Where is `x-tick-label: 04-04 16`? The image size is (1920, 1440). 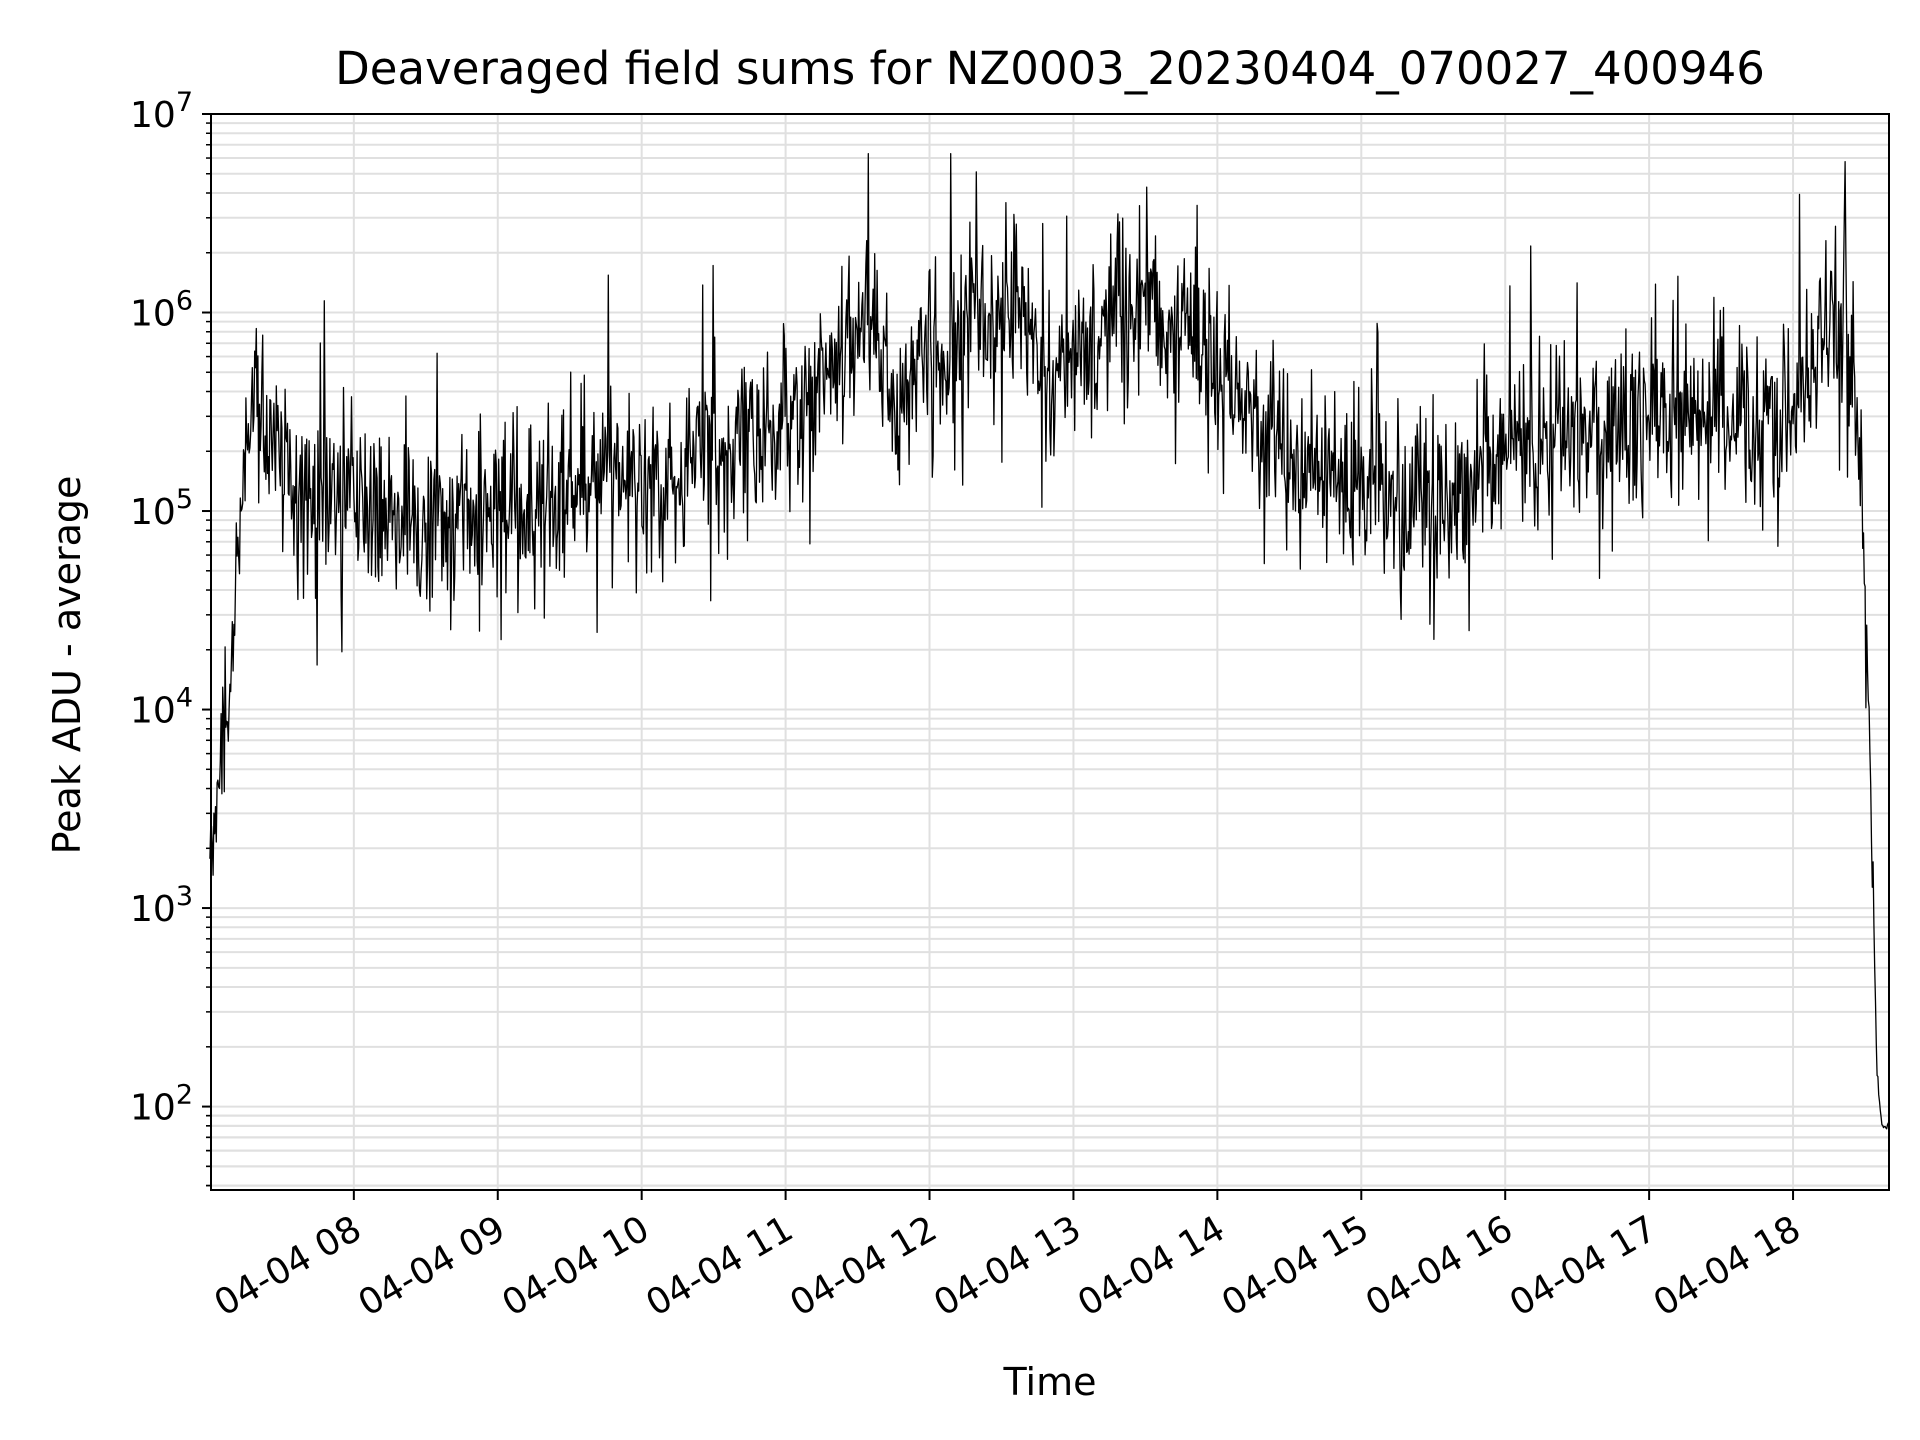 x-tick-label: 04-04 16 is located at coordinates (1439, 1266).